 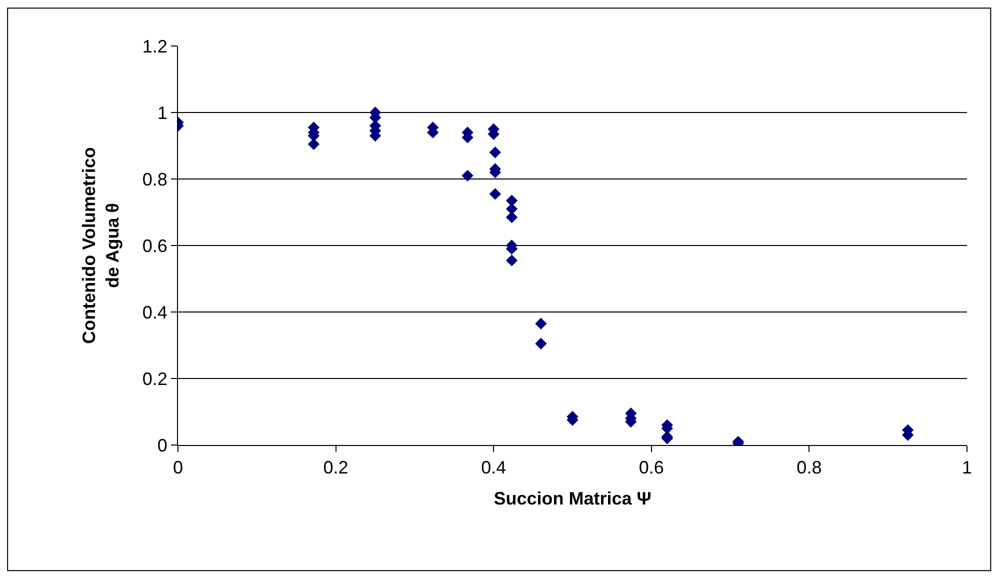 I want to click on x-tick-label: 0.4, so click(x=493, y=468).